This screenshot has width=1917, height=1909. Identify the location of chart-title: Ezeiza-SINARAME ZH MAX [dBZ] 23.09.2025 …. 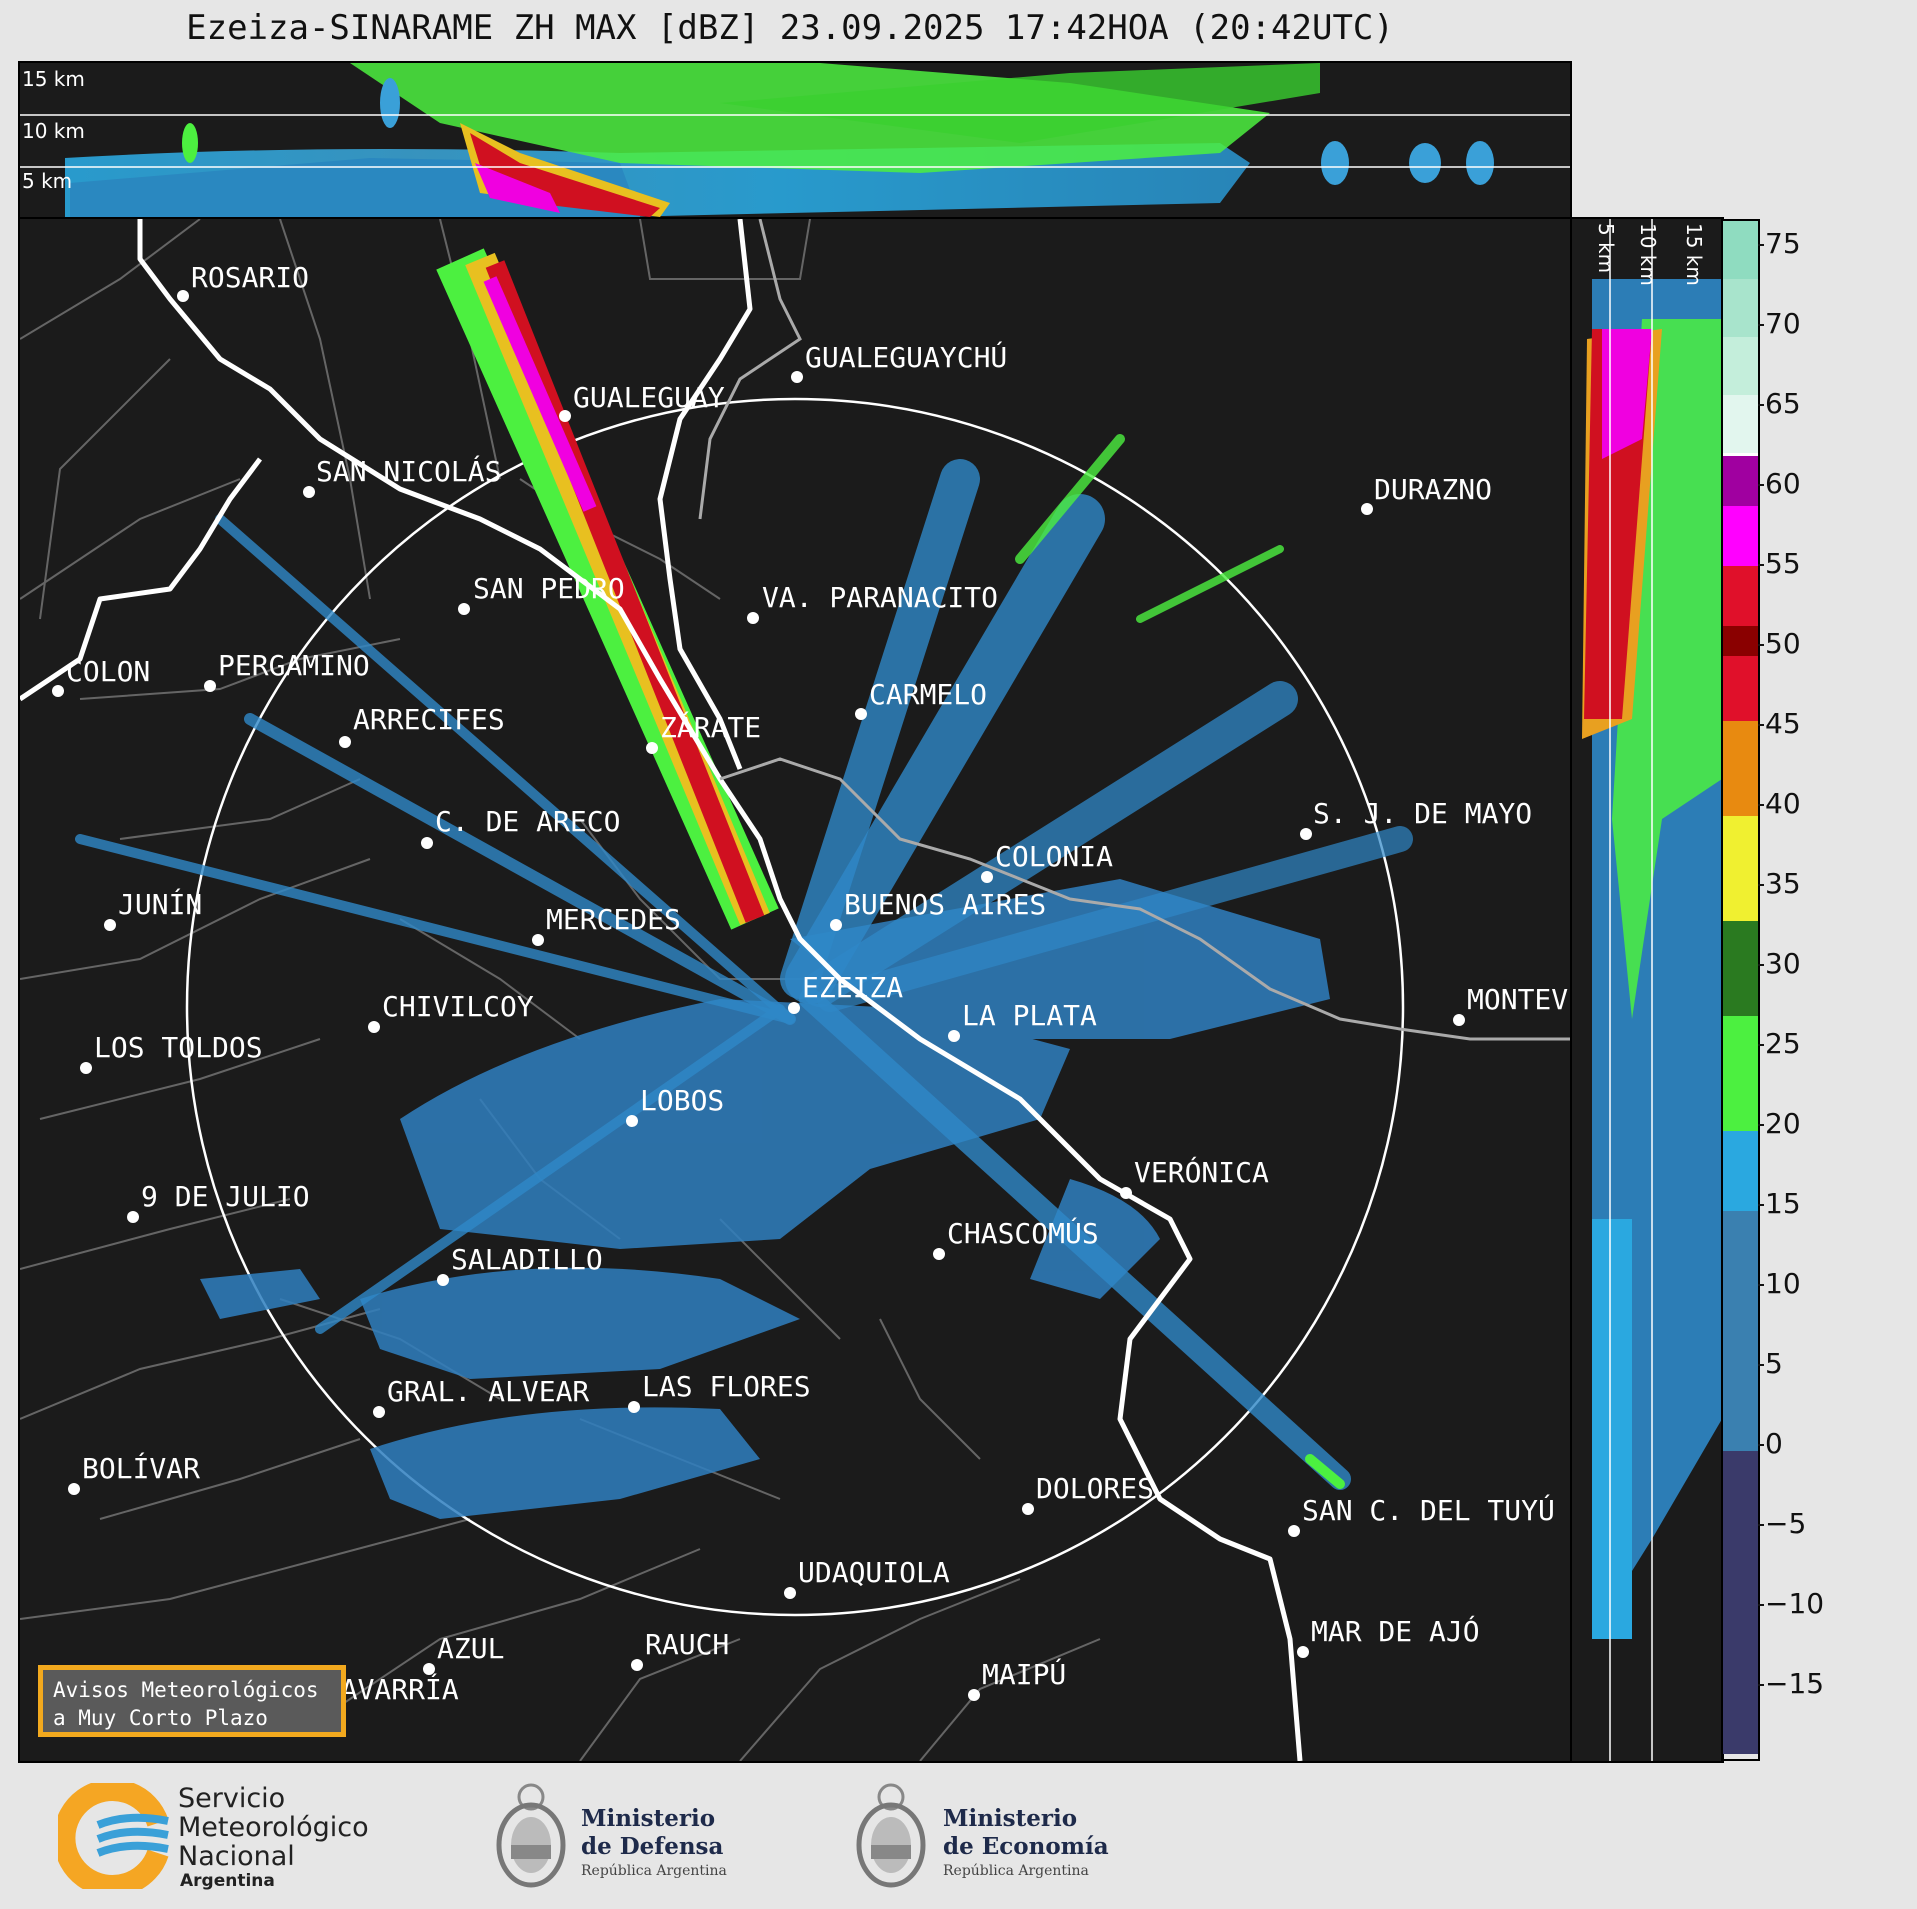
(790, 28).